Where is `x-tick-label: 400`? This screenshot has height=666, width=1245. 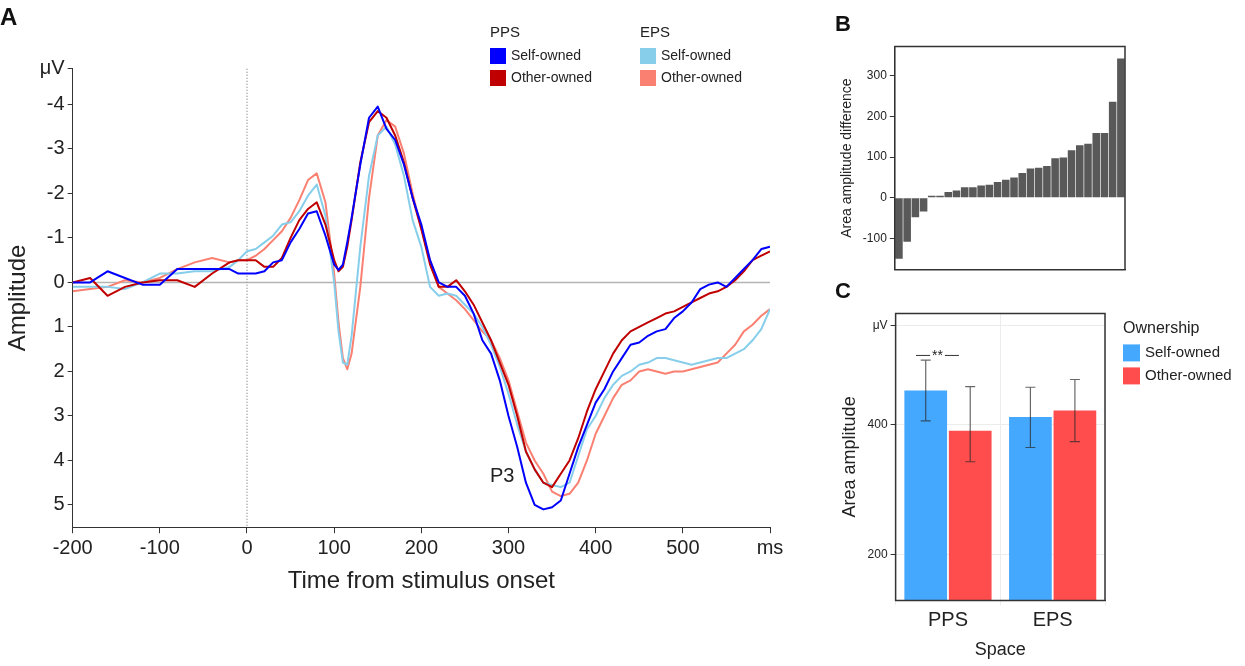 x-tick-label: 400 is located at coordinates (595, 546).